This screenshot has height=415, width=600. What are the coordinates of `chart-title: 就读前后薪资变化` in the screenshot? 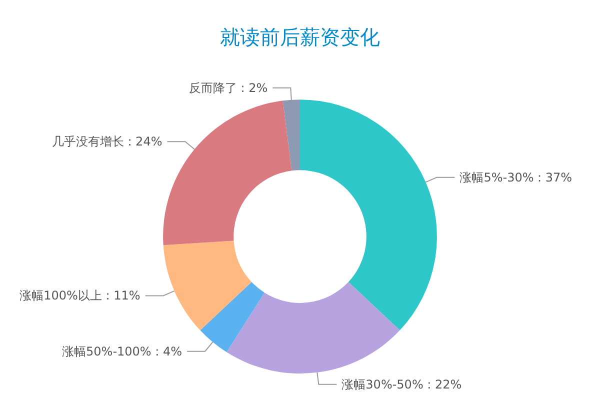 It's located at (300, 37).